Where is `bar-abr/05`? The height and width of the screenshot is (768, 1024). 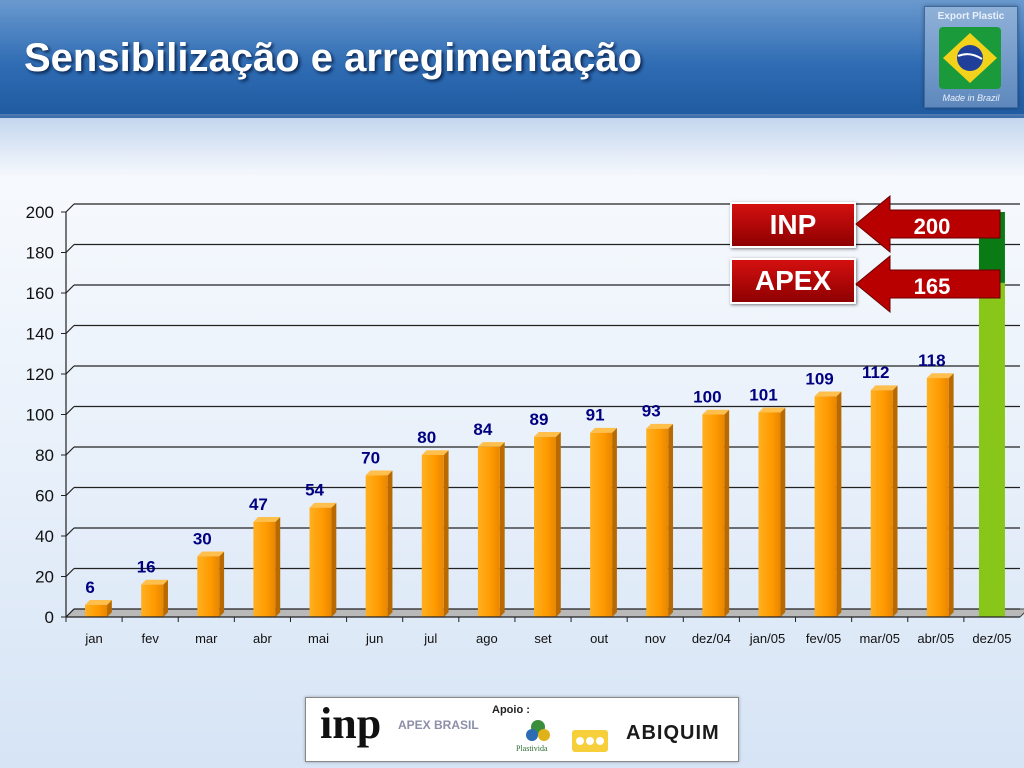
bar-abr/05 is located at coordinates (937, 497).